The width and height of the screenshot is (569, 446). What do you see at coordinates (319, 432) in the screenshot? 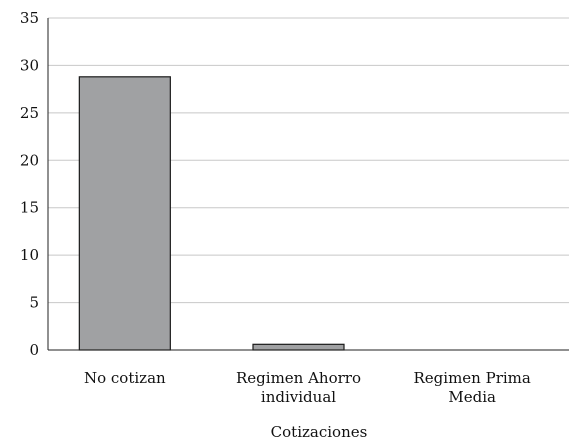
I see `x-axis-title: Cotizaciones` at bounding box center [319, 432].